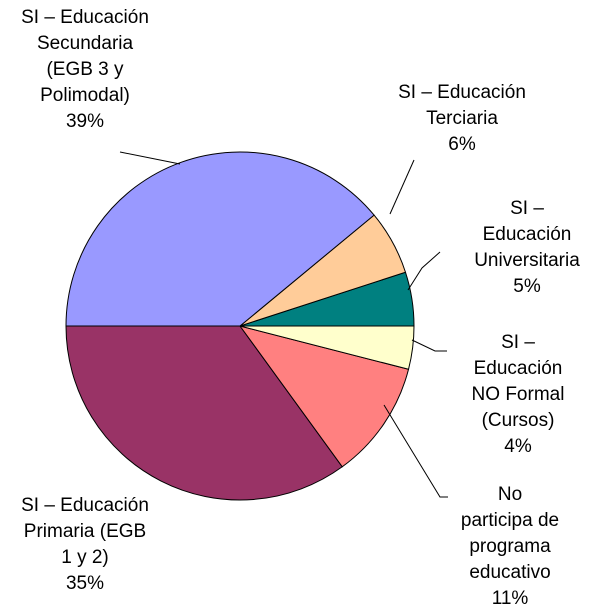 This screenshot has height=608, width=611. What do you see at coordinates (518, 446) in the screenshot?
I see `value-label: 4%` at bounding box center [518, 446].